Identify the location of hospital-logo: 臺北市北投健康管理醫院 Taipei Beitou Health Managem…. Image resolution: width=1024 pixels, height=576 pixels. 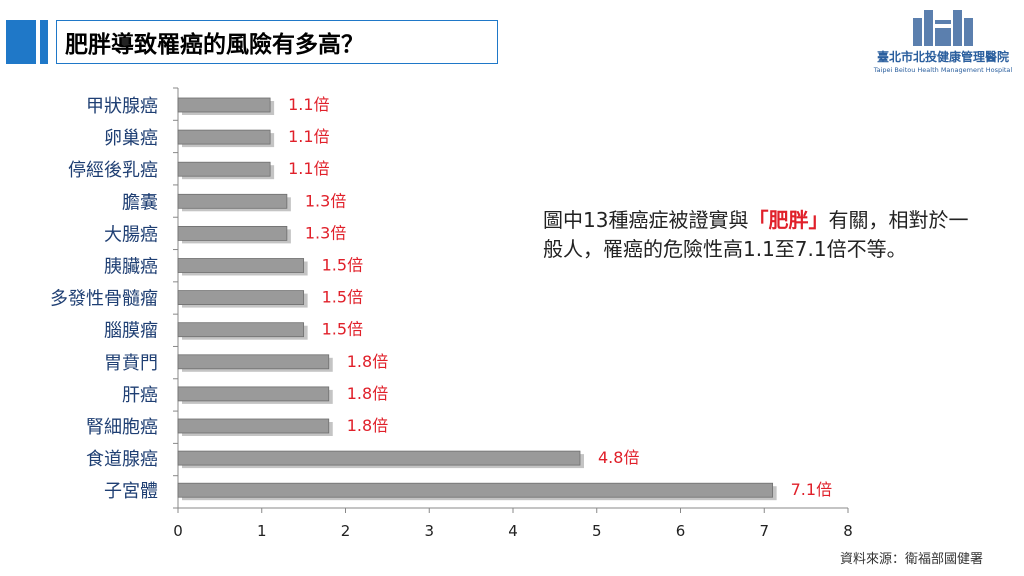
(943, 44).